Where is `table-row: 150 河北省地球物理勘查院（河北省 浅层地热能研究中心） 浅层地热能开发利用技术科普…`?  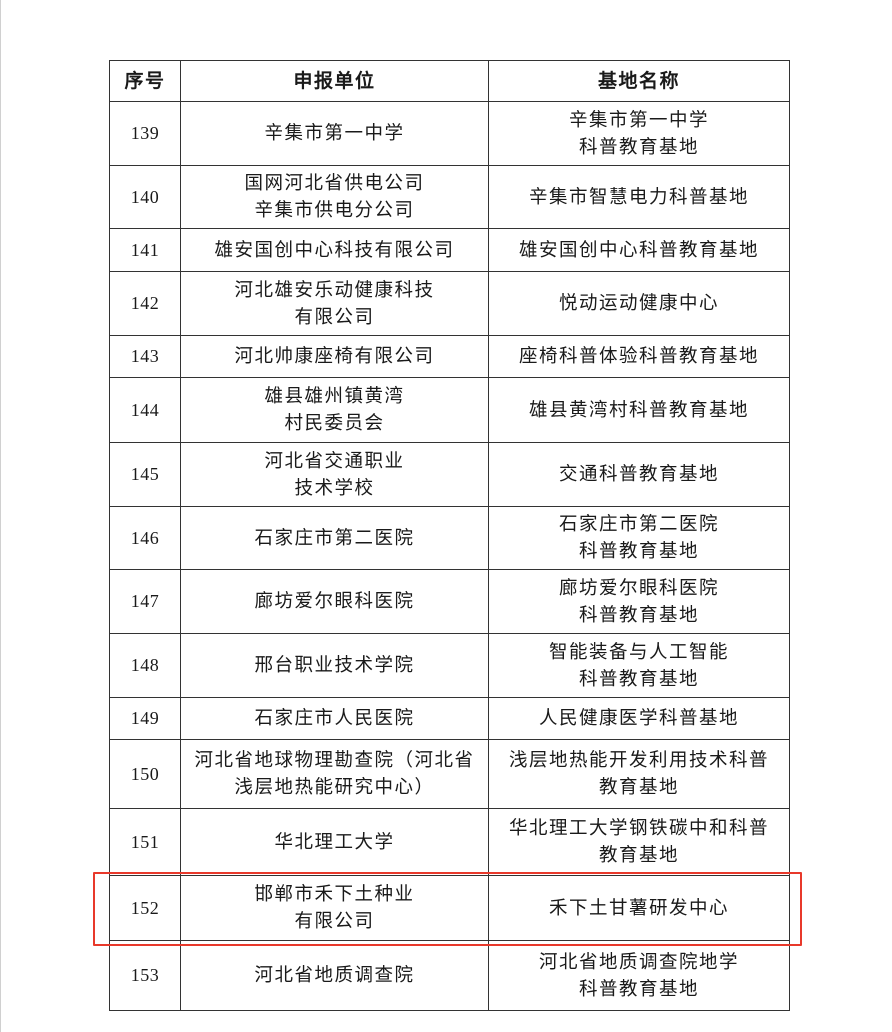 table-row: 150 河北省地球物理勘查院（河北省 浅层地热能研究中心） 浅层地热能开发利用技术科普… is located at coordinates (449, 774).